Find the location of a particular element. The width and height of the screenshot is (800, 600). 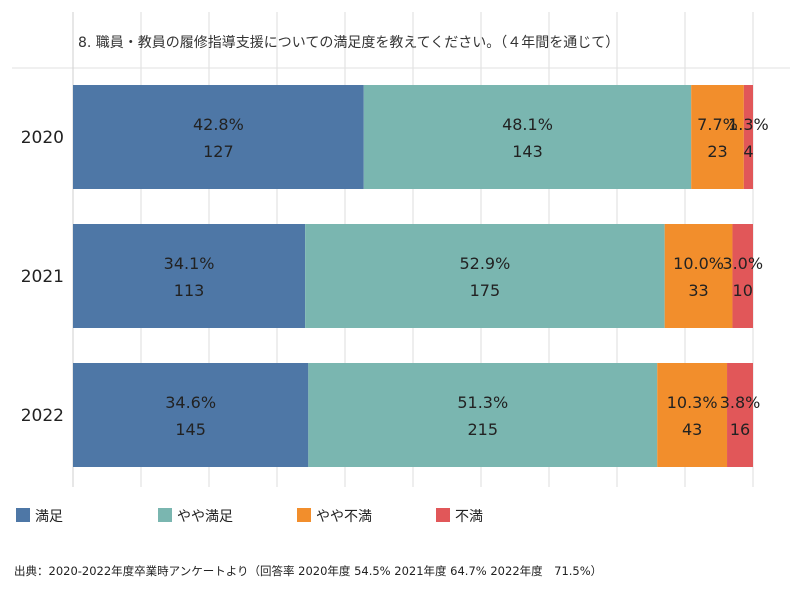

percent-label: 10.0% is located at coordinates (698, 263).